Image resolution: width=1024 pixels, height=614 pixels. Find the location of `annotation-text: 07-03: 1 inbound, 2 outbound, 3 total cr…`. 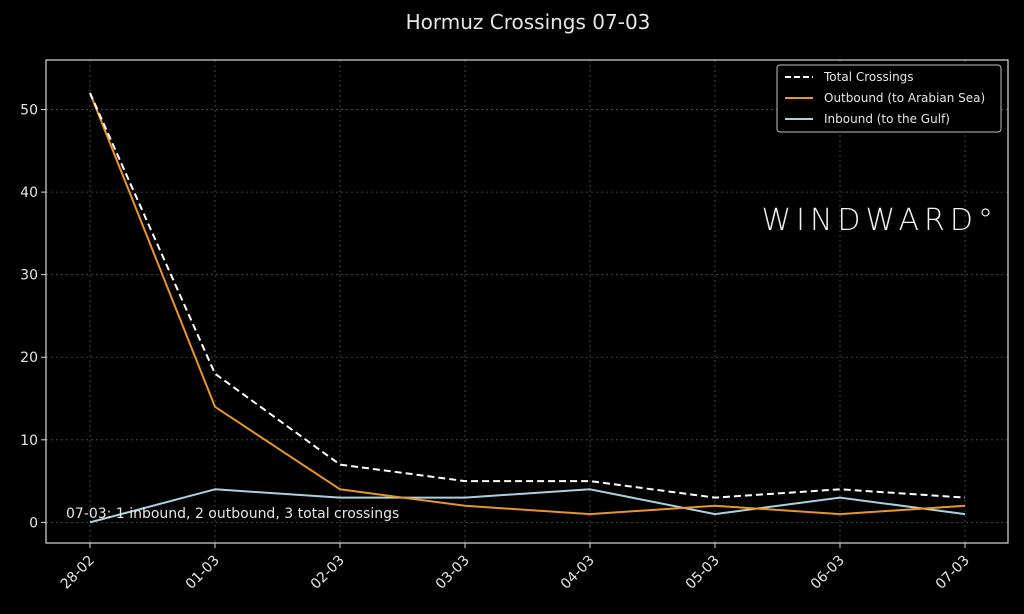

annotation-text: 07-03: 1 inbound, 2 outbound, 3 total cr… is located at coordinates (232, 514).